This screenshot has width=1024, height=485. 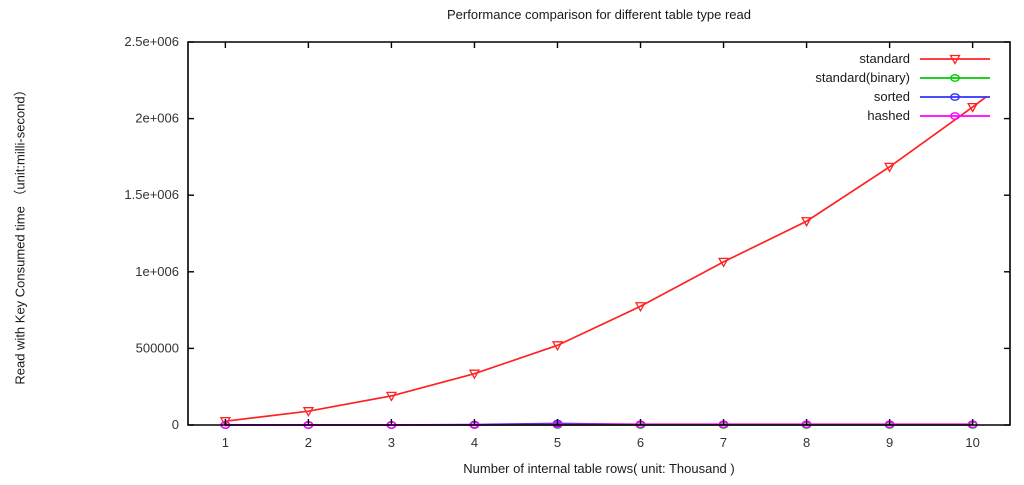 What do you see at coordinates (723, 442) in the screenshot?
I see `x-tick-label: 7` at bounding box center [723, 442].